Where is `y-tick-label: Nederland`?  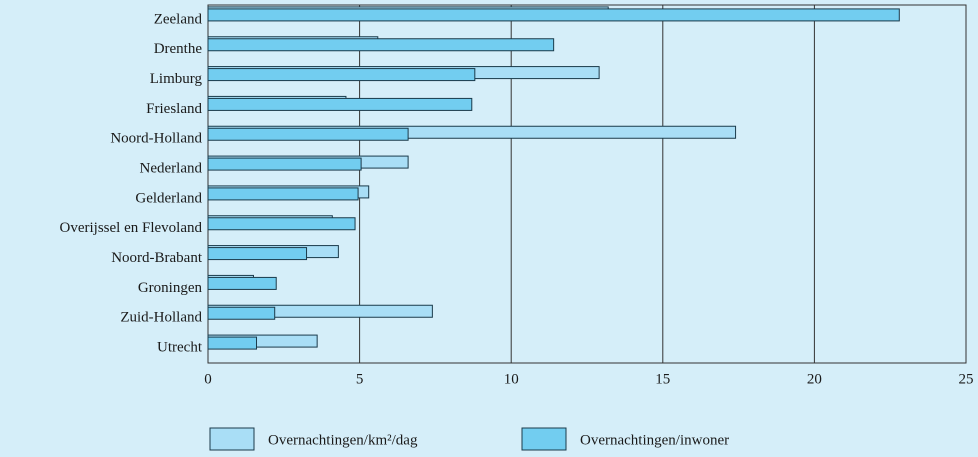
y-tick-label: Nederland is located at coordinates (171, 169).